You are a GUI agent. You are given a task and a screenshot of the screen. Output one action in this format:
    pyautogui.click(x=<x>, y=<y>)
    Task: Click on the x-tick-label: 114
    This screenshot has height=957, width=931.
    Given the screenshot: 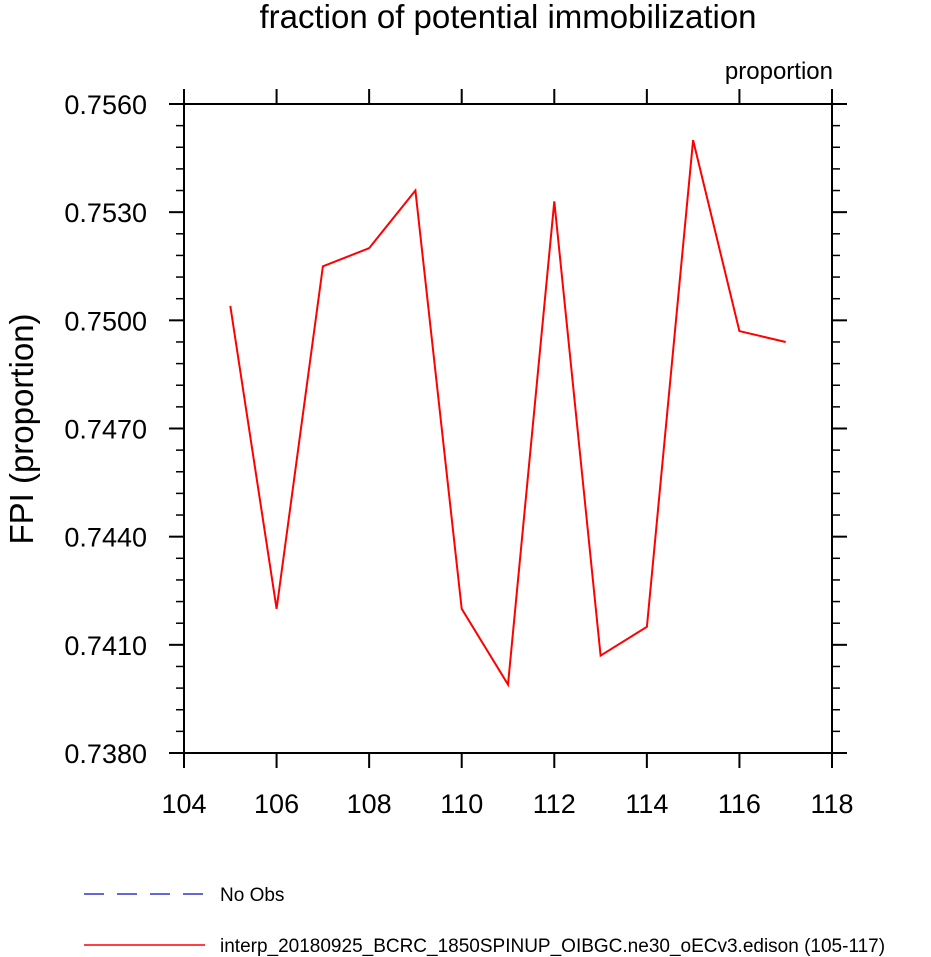 What is the action you would take?
    pyautogui.click(x=646, y=804)
    